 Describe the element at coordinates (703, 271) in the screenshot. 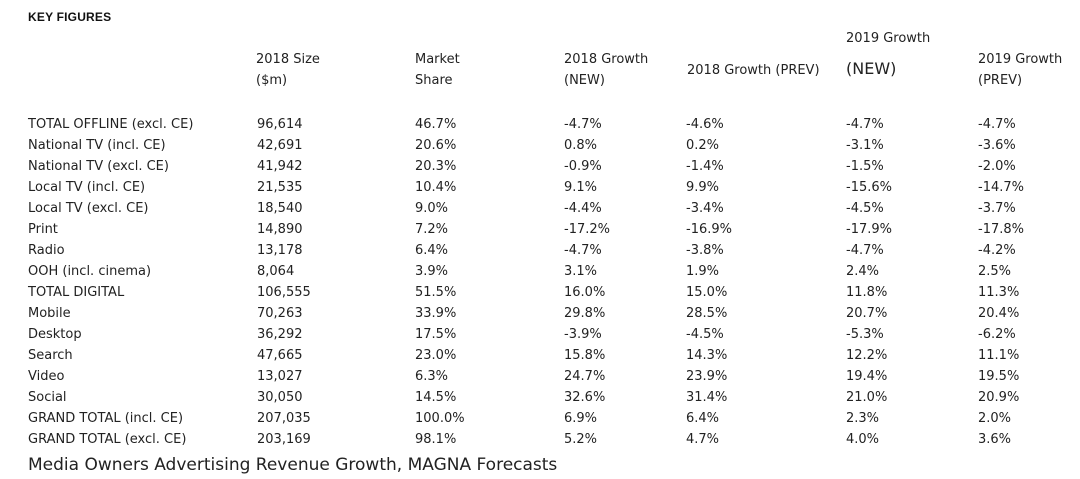

I see `table-cell: 1.9%` at that location.